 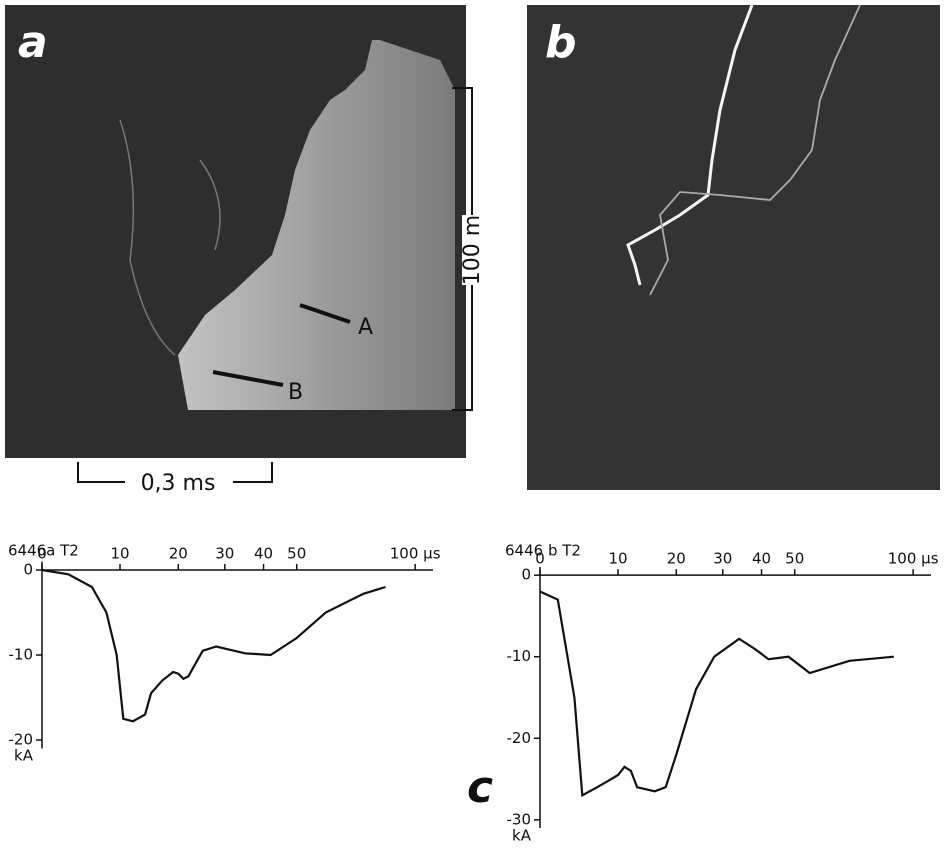 I want to click on arrow-b, so click(x=248, y=378).